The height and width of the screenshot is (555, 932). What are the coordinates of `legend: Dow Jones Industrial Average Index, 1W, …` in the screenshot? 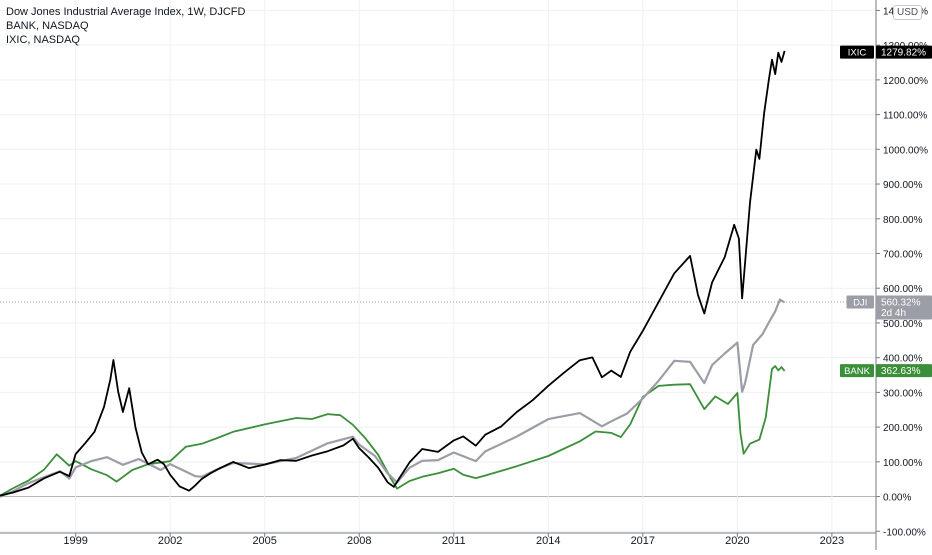 It's located at (125, 26).